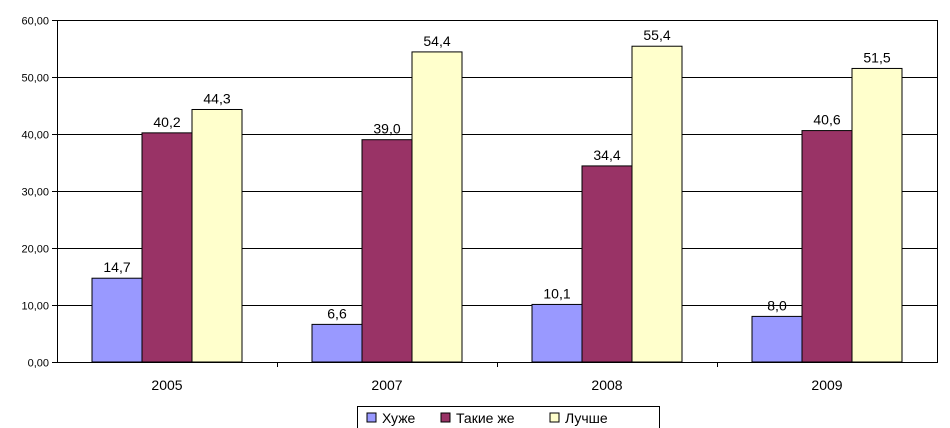 The image size is (950, 428). What do you see at coordinates (35, 193) in the screenshot?
I see `y-tick-label: 30,00` at bounding box center [35, 193].